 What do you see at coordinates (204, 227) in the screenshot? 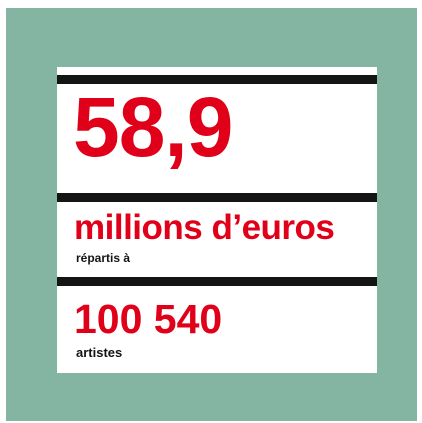
I see `amount-unit: millions d’euros` at bounding box center [204, 227].